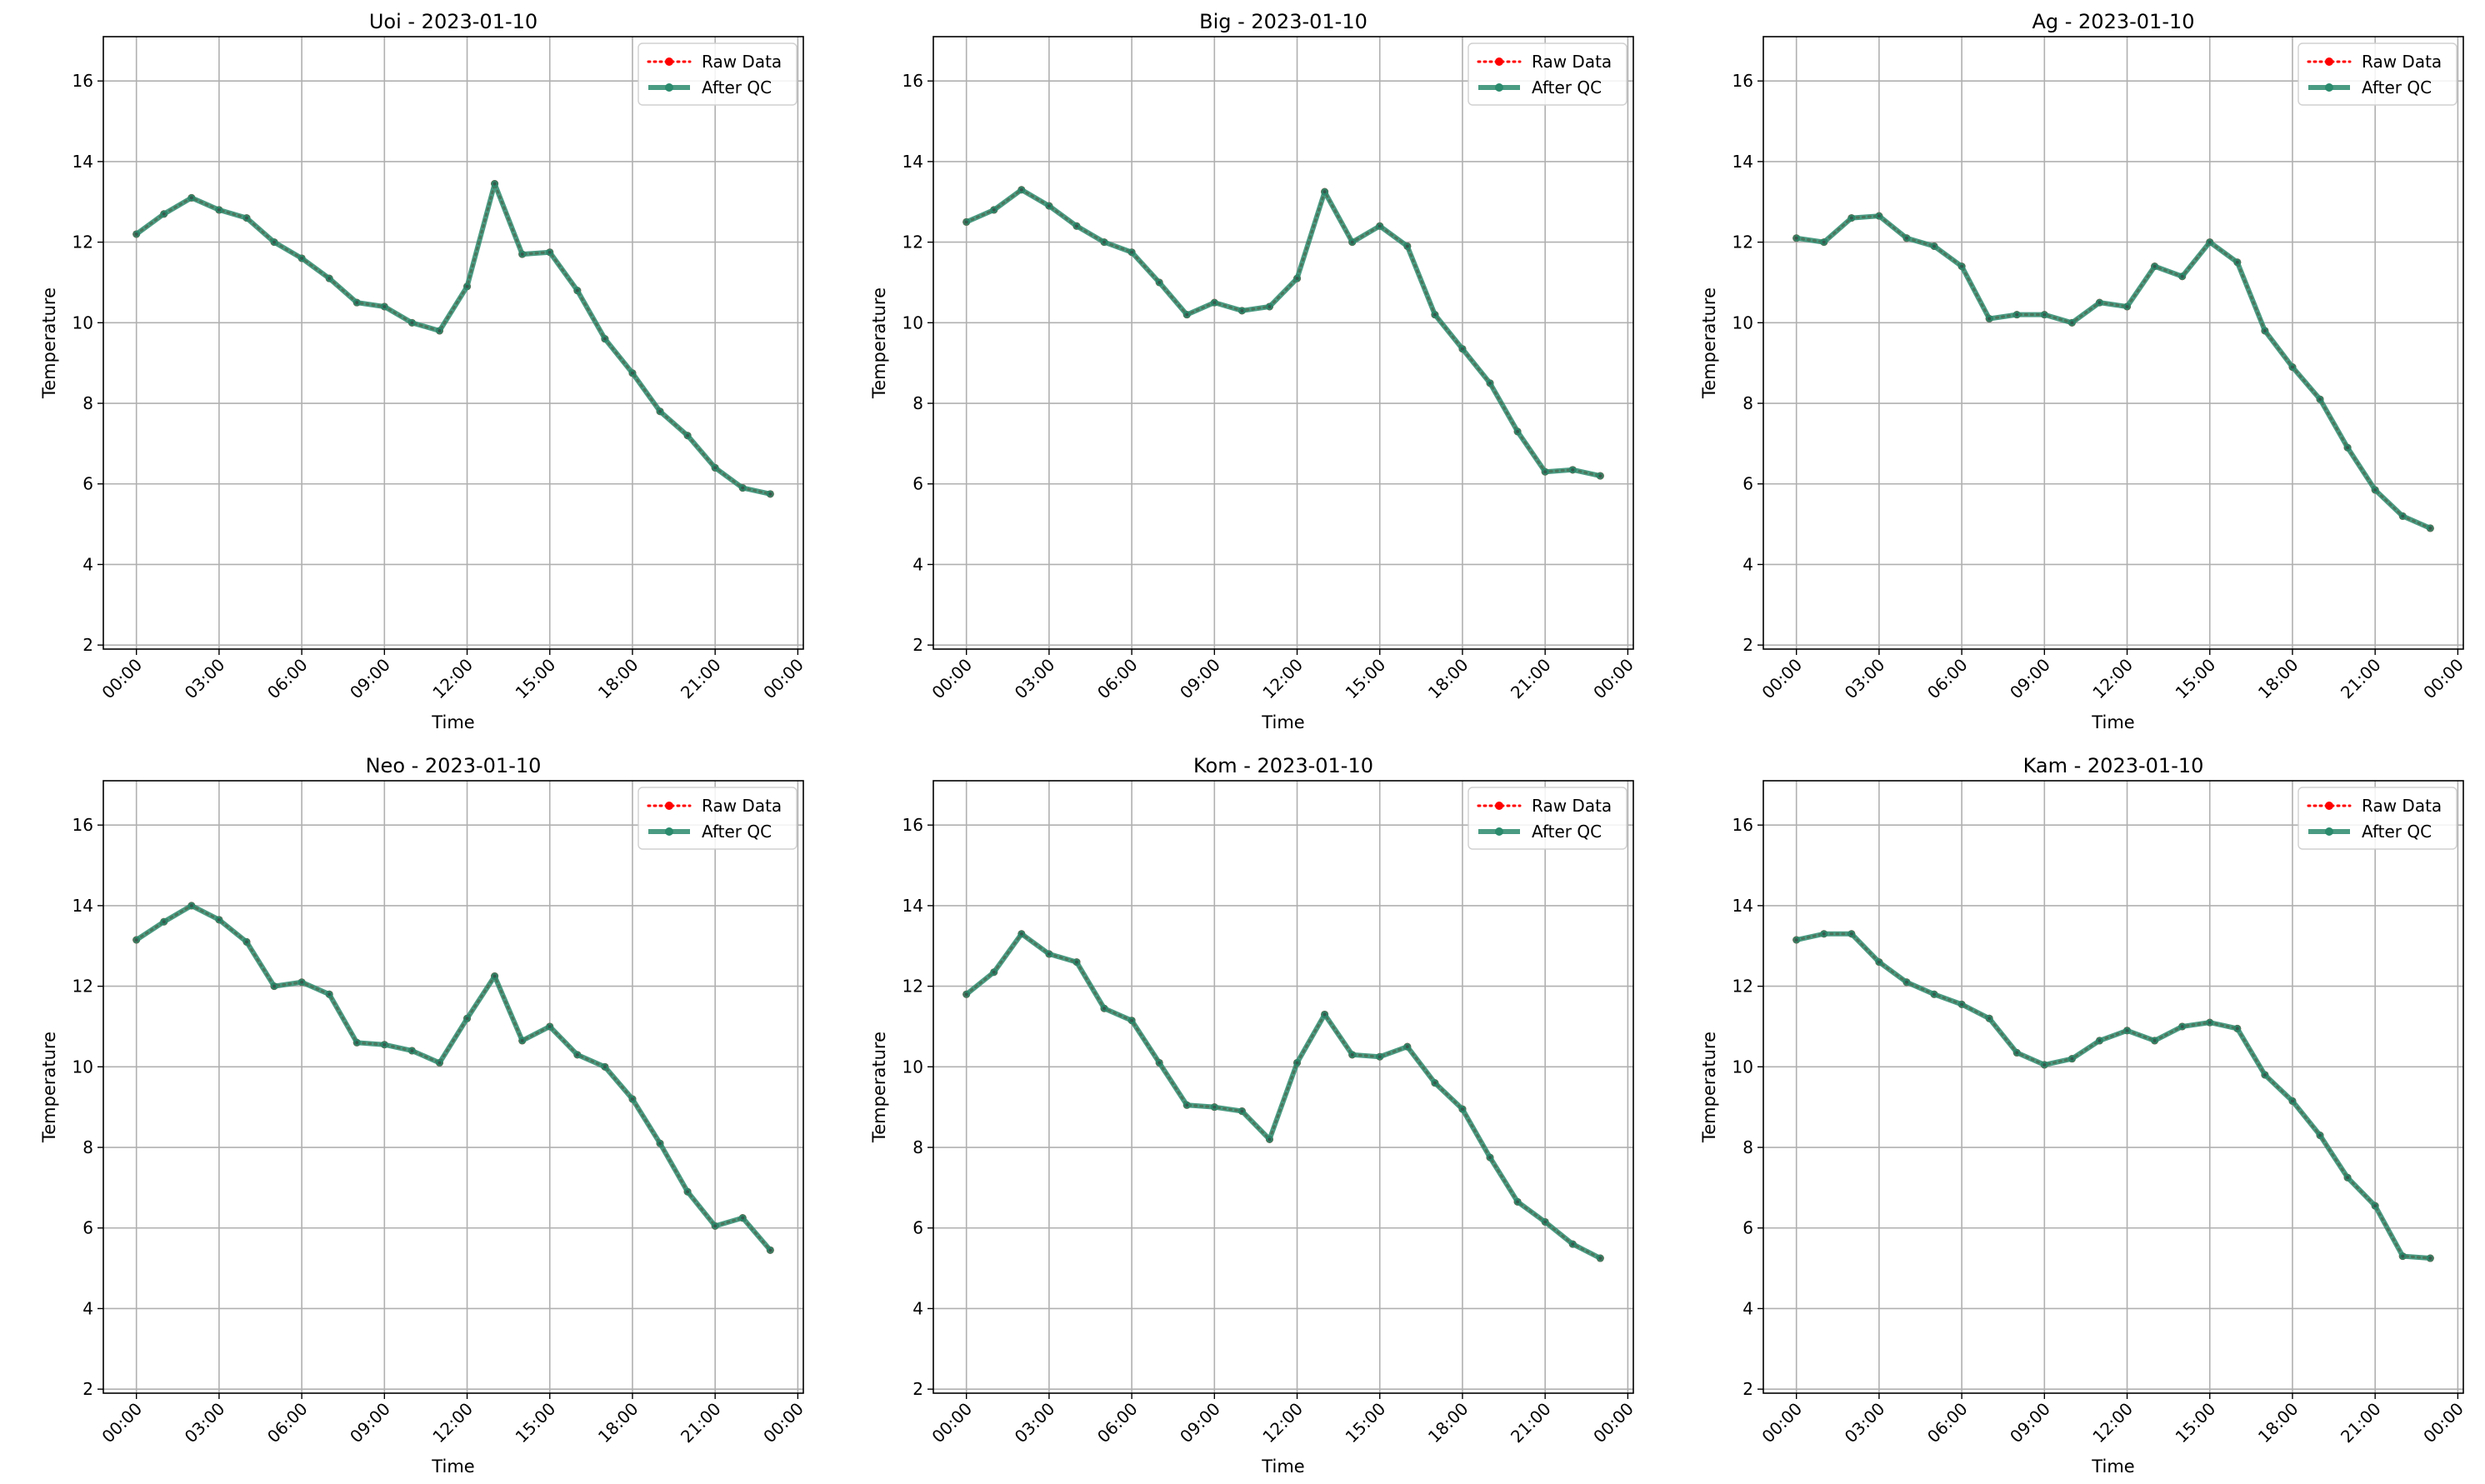  What do you see at coordinates (82, 906) in the screenshot?
I see `y-tick-label: 14` at bounding box center [82, 906].